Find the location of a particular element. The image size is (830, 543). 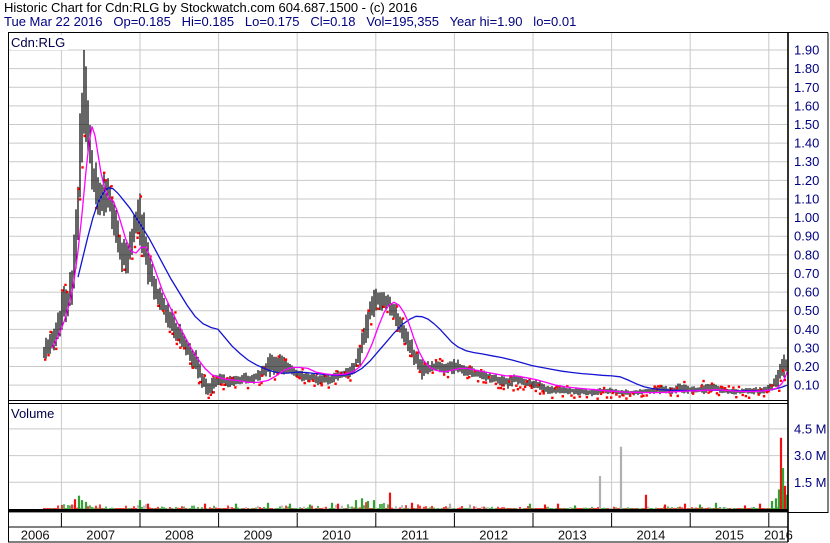

volume-tick-label: 3.0 M is located at coordinates (810, 455).